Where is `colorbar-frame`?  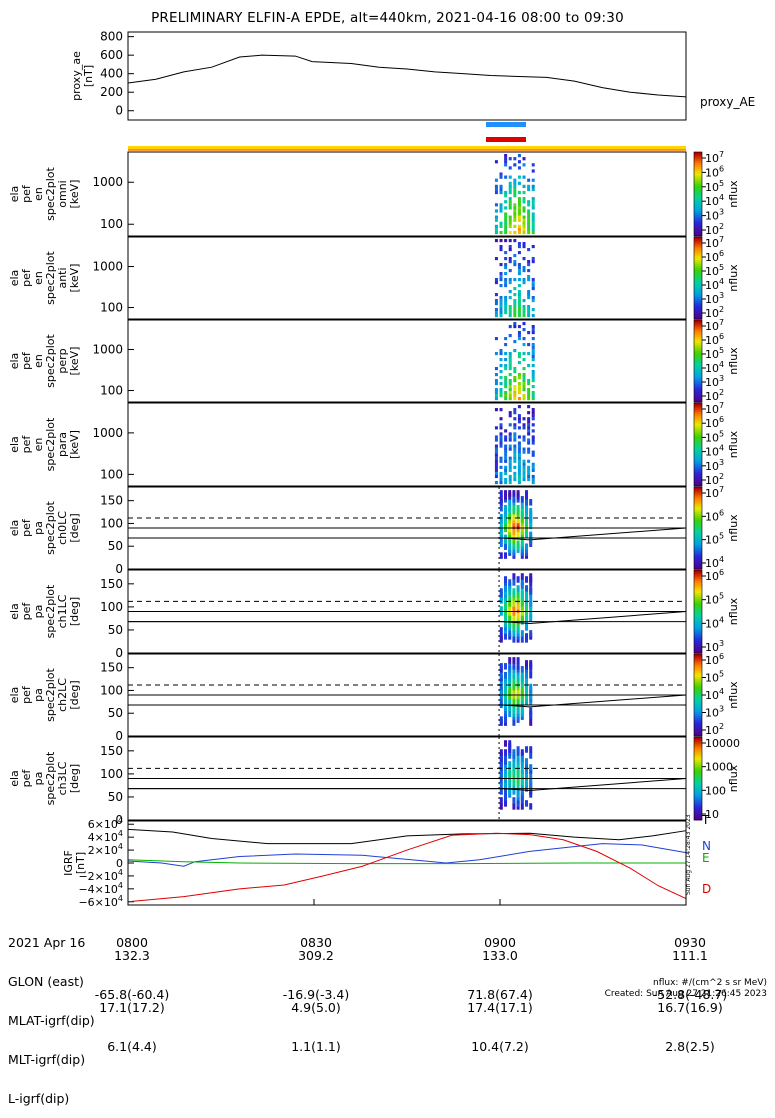 colorbar-frame is located at coordinates (698, 361).